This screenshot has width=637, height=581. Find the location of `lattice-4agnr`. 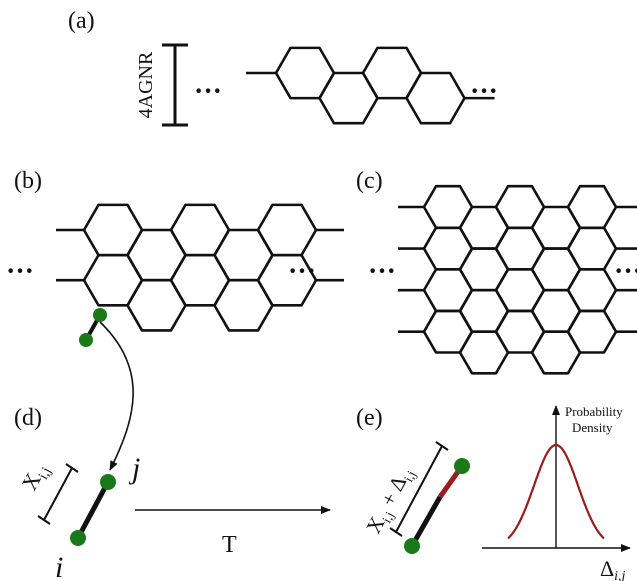

lattice-4agnr is located at coordinates (370, 85).